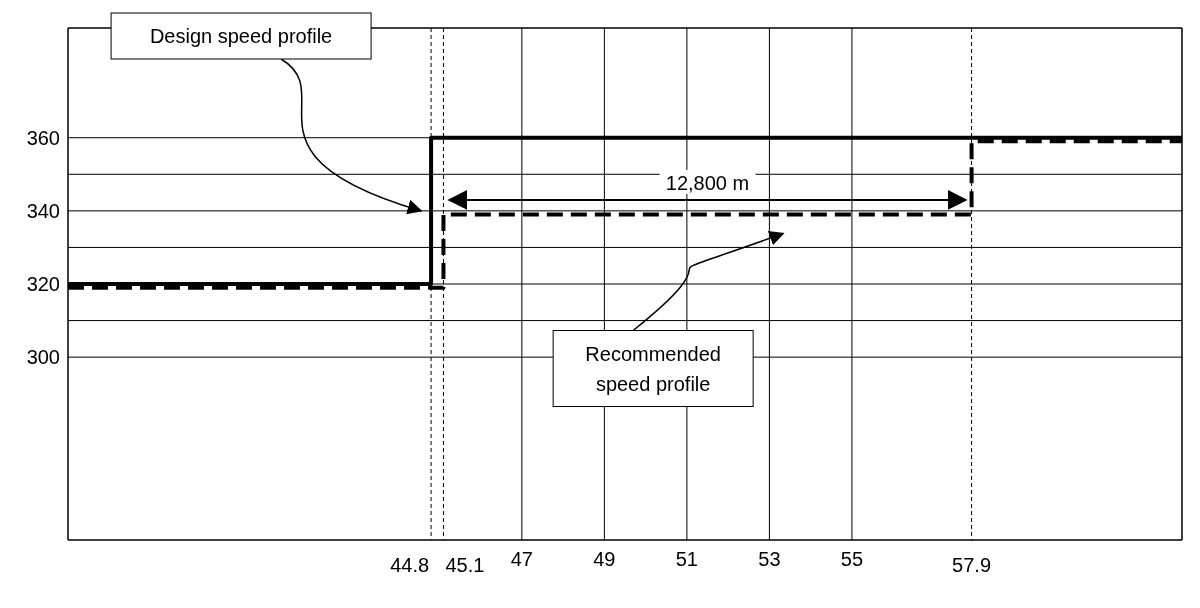  Describe the element at coordinates (707, 182) in the screenshot. I see `annotation: 12,800 m` at that location.